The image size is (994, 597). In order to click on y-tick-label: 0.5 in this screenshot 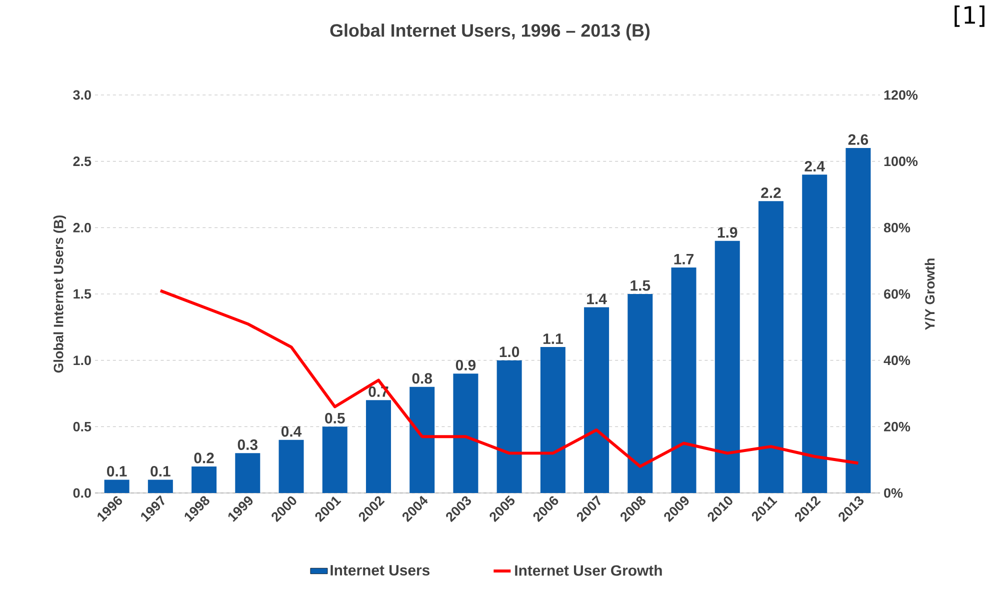, I will do `click(82, 427)`.